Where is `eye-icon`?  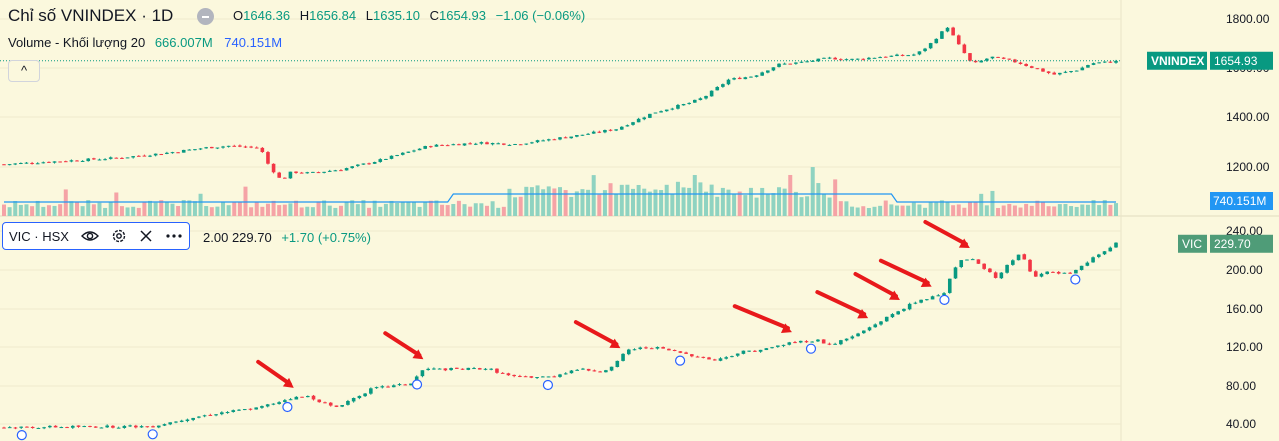
eye-icon is located at coordinates (89, 236).